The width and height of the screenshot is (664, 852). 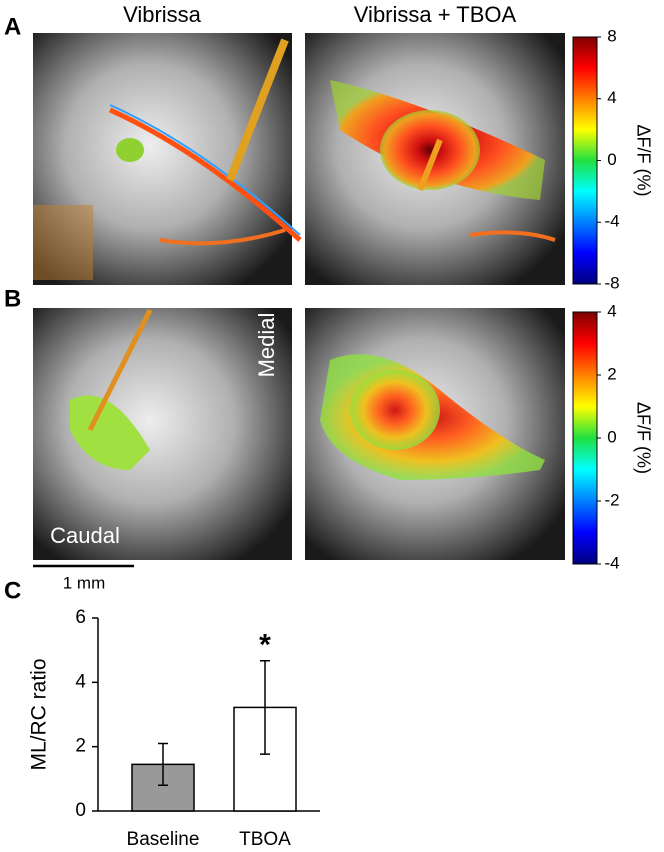 What do you see at coordinates (39, 714) in the screenshot?
I see `y-axis-label: ML/RC ratio` at bounding box center [39, 714].